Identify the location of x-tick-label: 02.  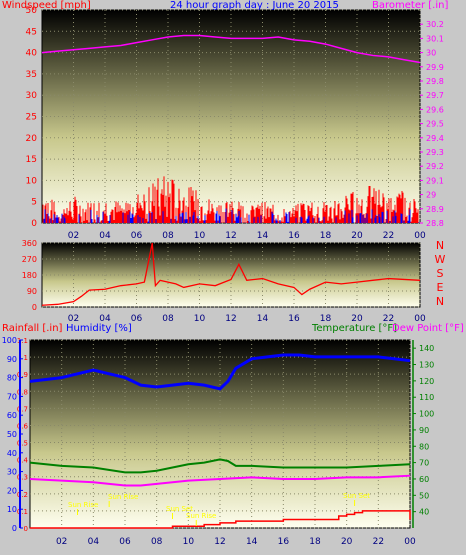
(73, 319).